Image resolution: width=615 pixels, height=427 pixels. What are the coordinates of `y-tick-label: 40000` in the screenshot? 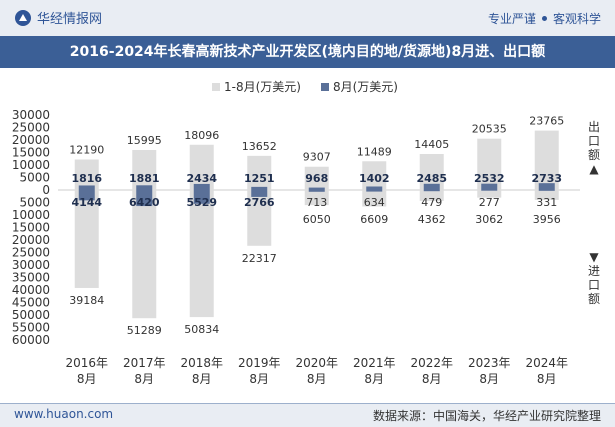 It's located at (31, 290).